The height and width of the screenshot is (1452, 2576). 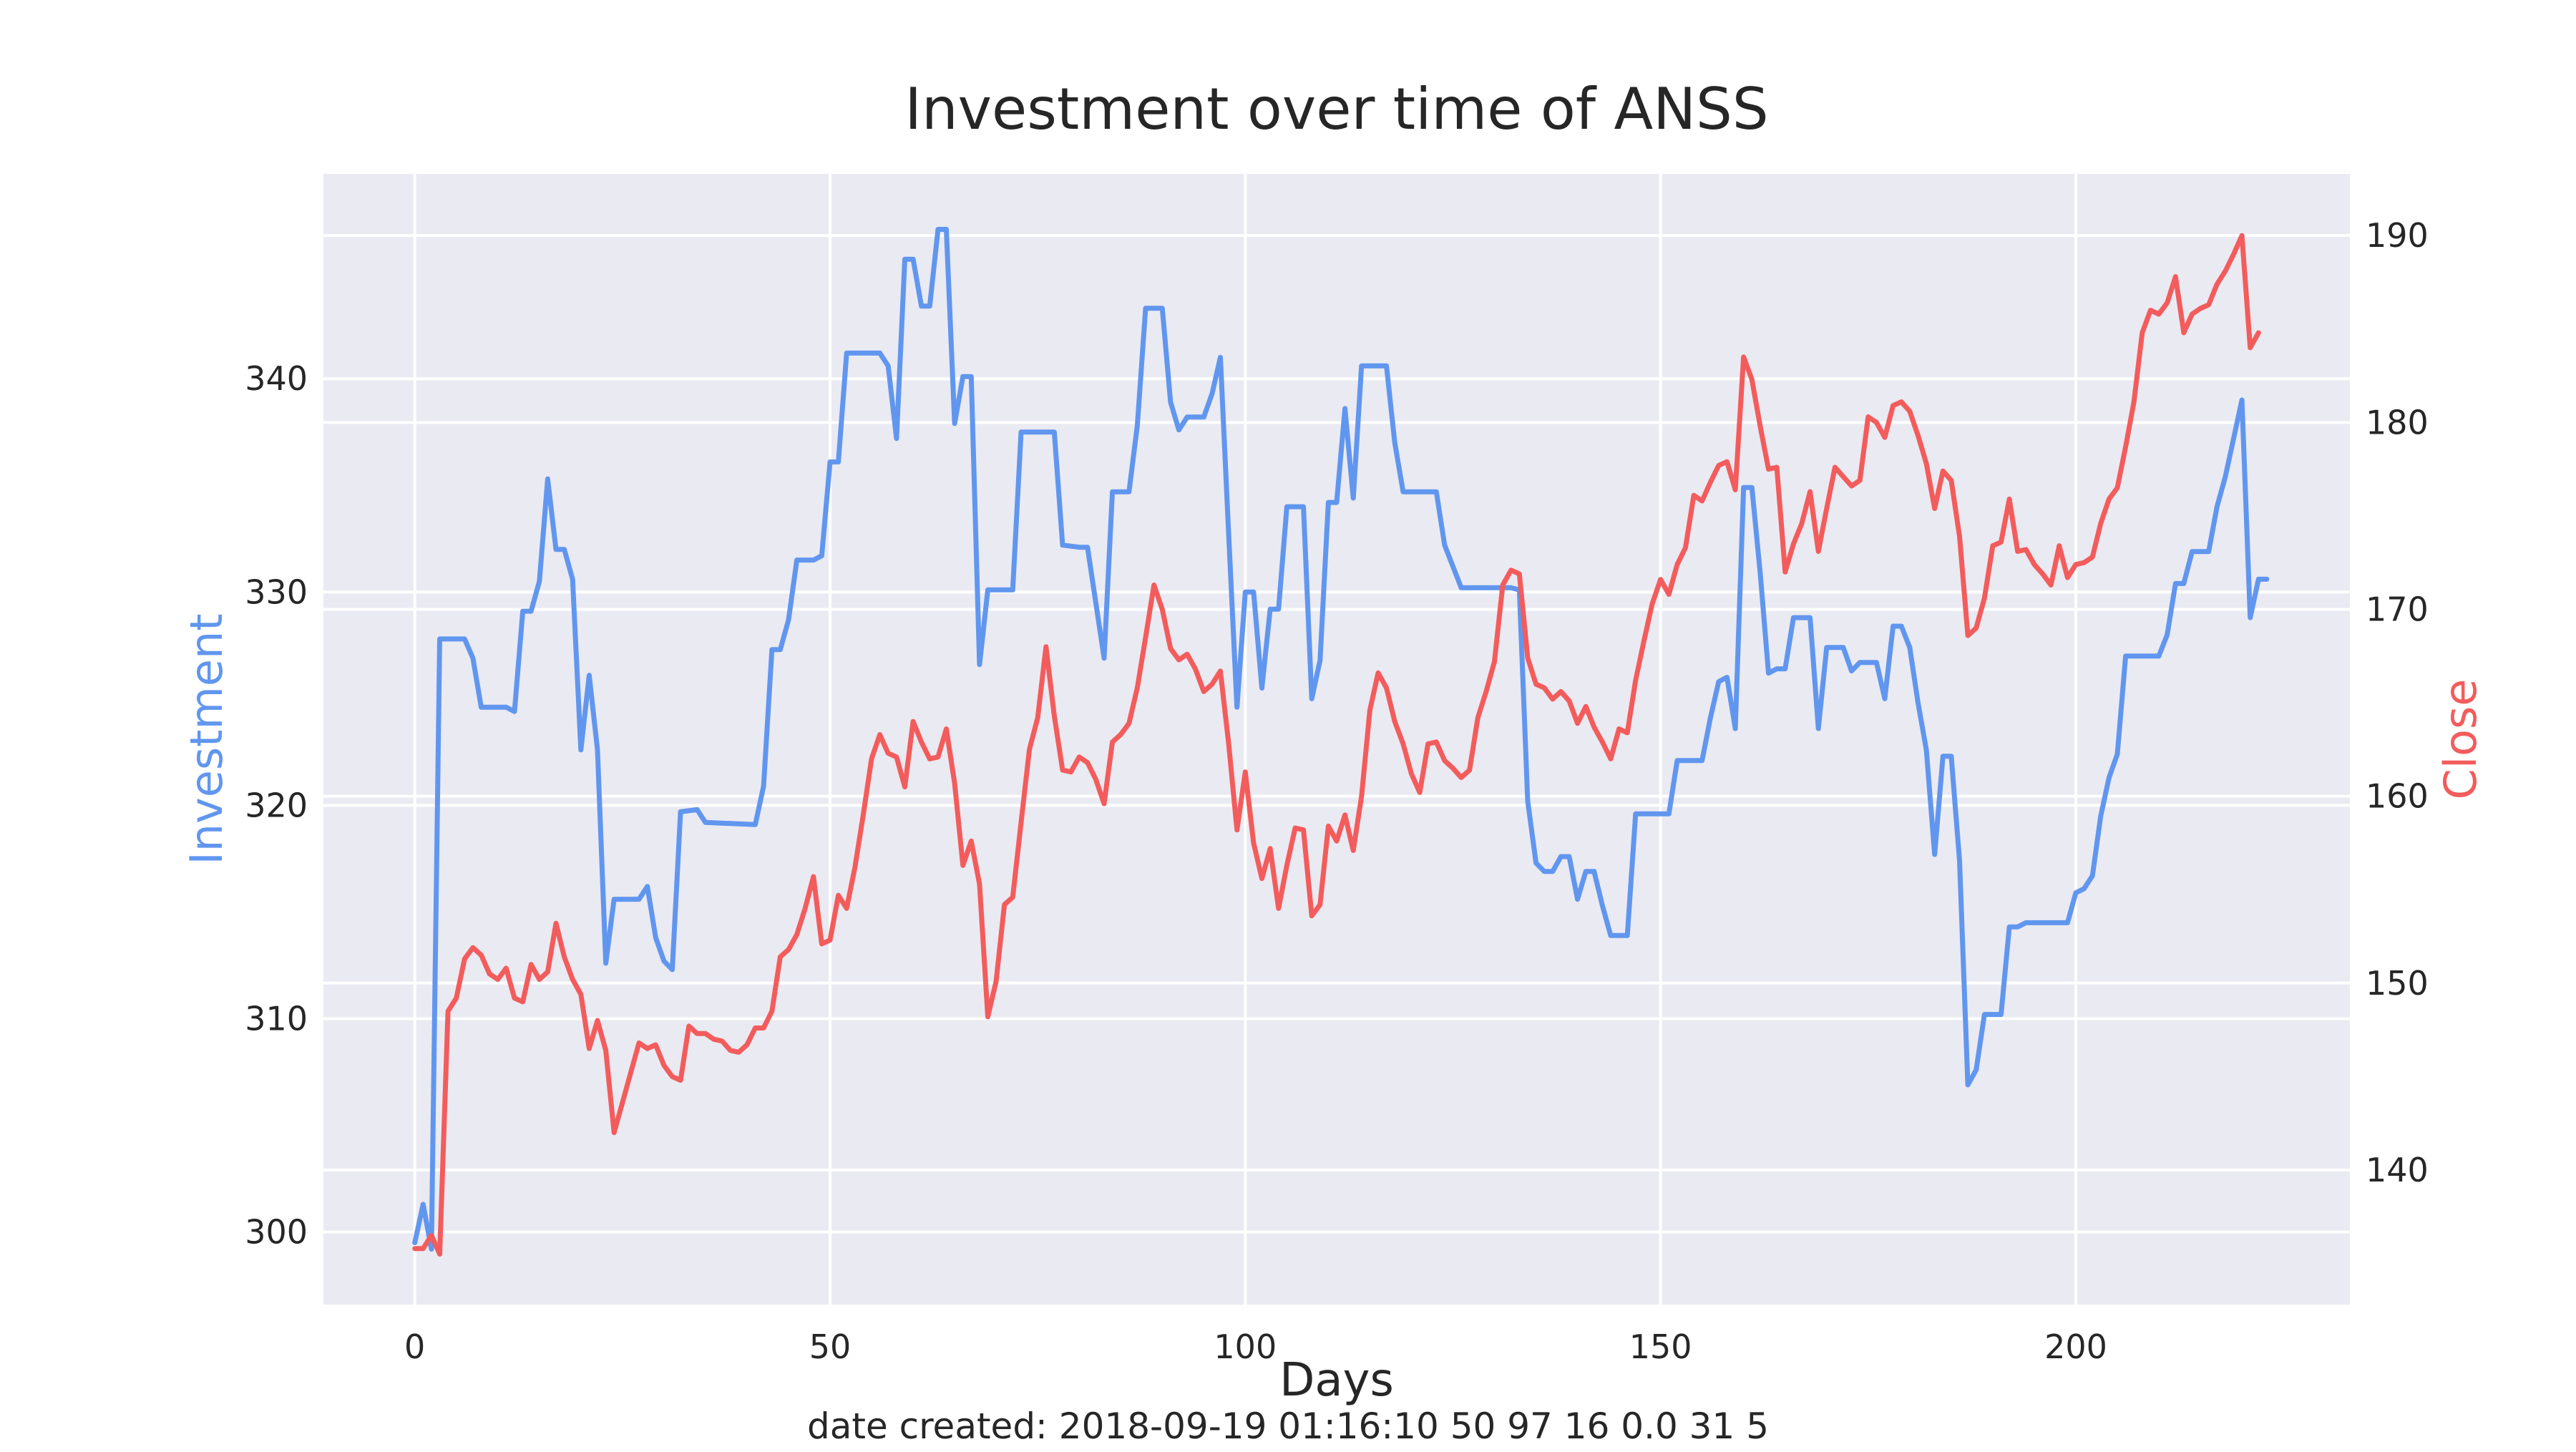 I want to click on right-y-tick-label: 140, so click(x=2397, y=1170).